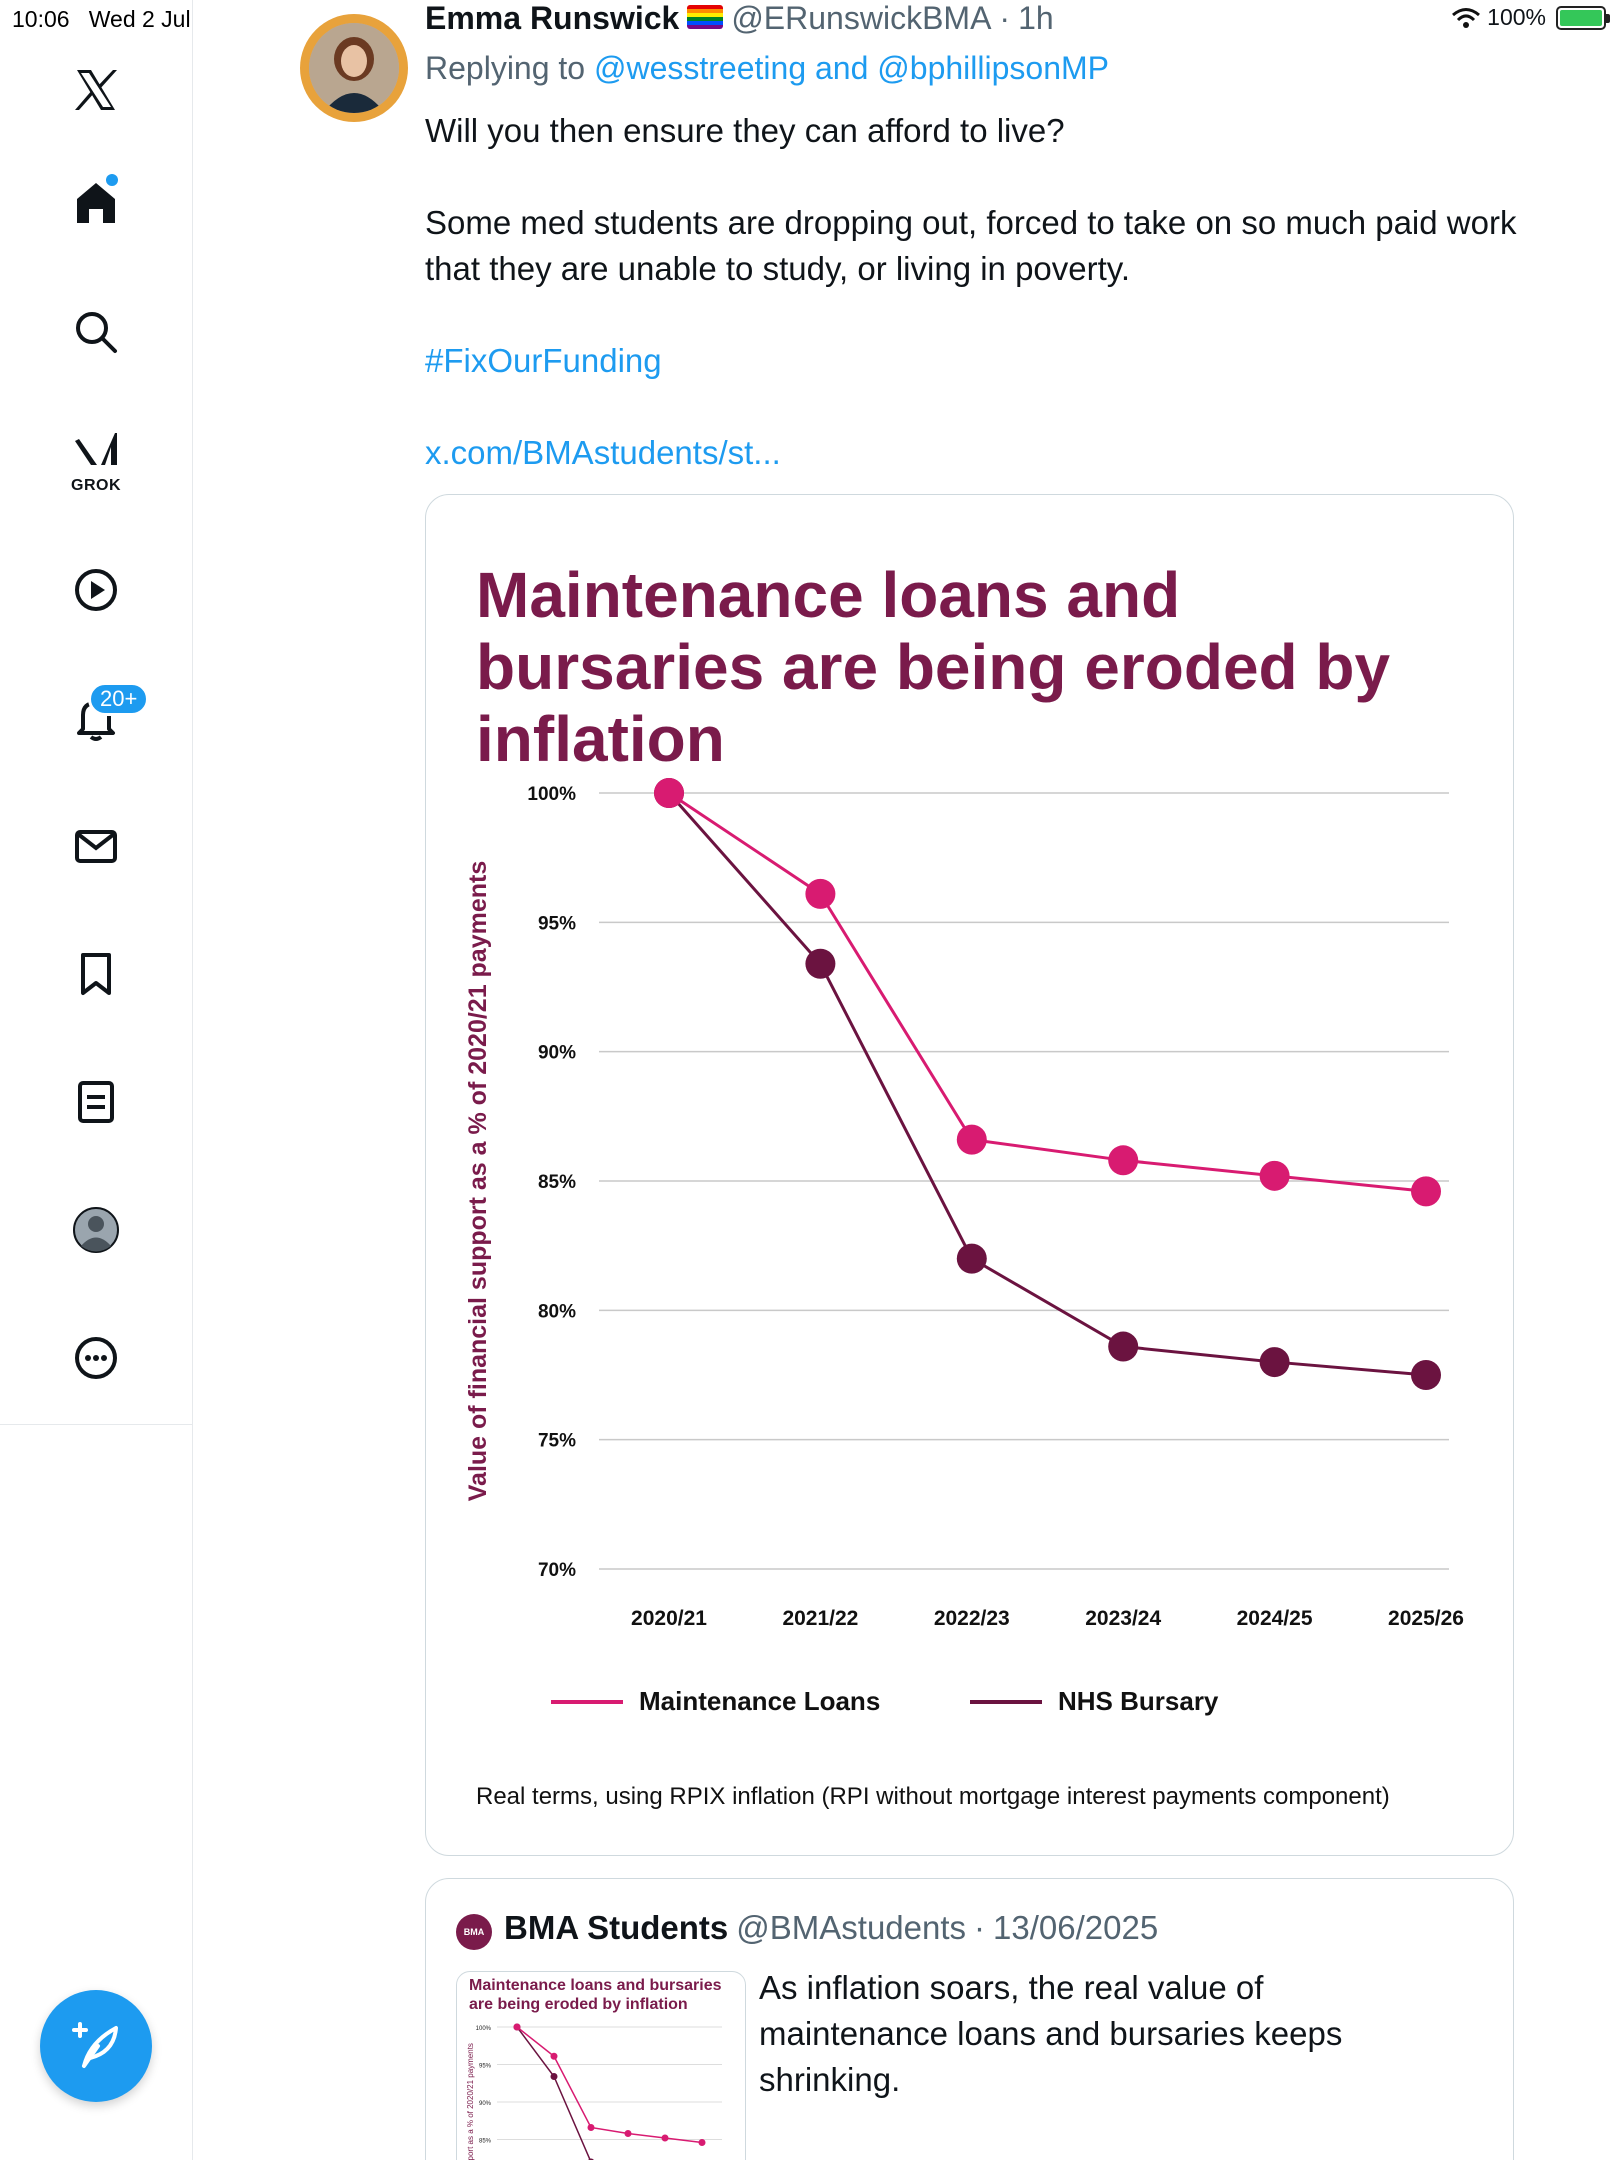 Image resolution: width=1620 pixels, height=2160 pixels. I want to click on quote-author-name: BMA Students, so click(616, 1927).